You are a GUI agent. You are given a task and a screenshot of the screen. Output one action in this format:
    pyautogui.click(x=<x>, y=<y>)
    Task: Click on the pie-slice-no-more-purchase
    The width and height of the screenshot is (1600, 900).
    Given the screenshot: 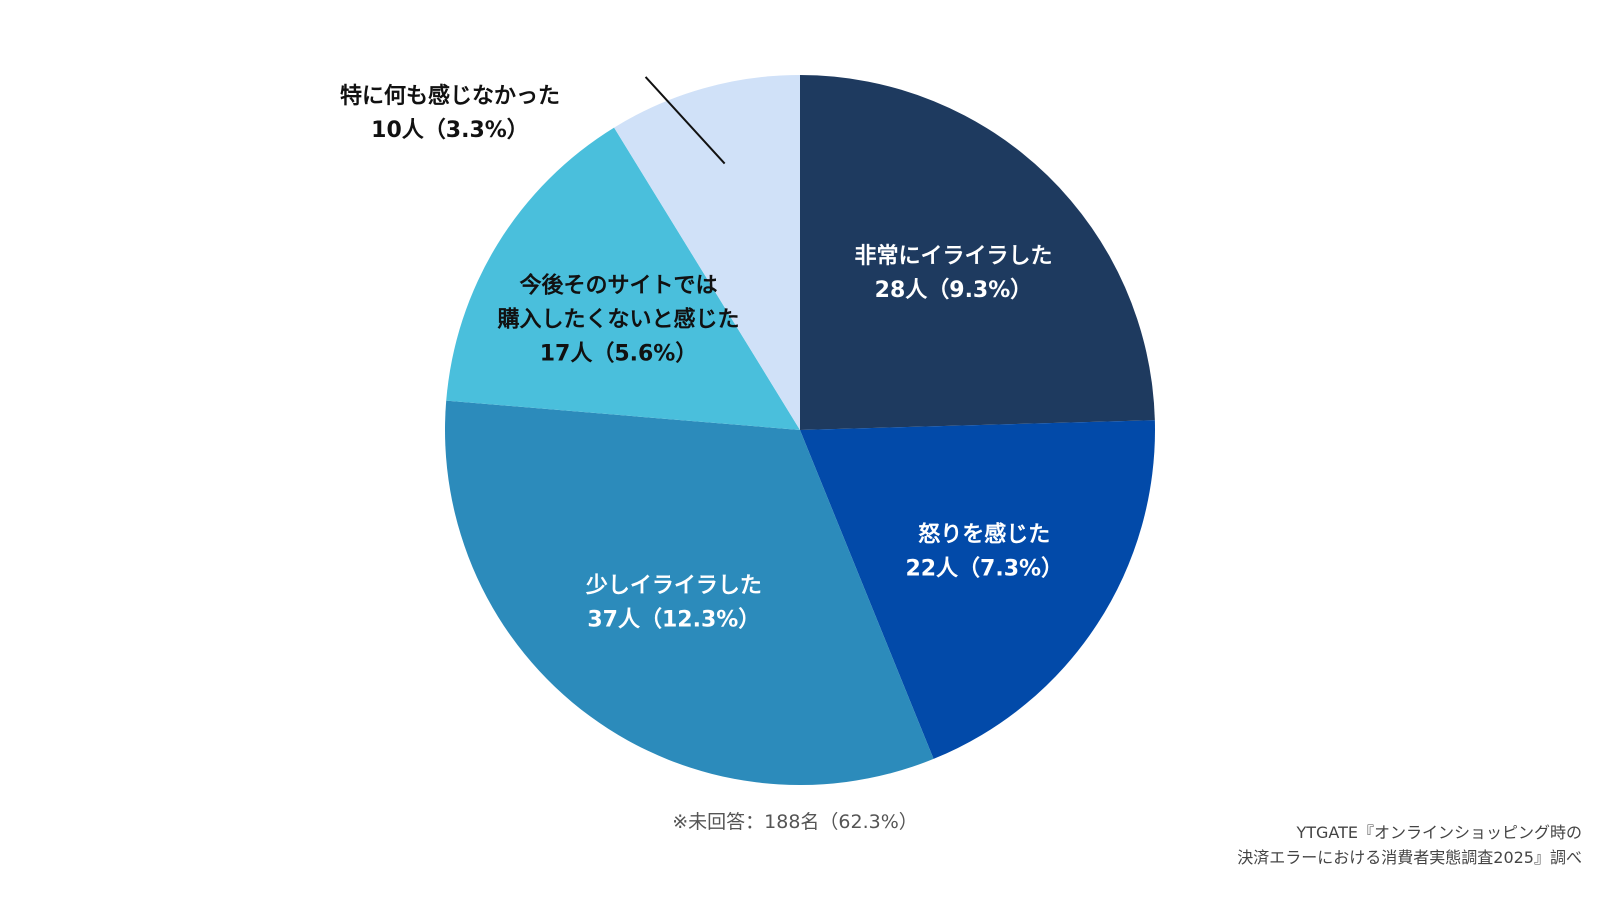 What is the action you would take?
    pyautogui.click(x=623, y=279)
    